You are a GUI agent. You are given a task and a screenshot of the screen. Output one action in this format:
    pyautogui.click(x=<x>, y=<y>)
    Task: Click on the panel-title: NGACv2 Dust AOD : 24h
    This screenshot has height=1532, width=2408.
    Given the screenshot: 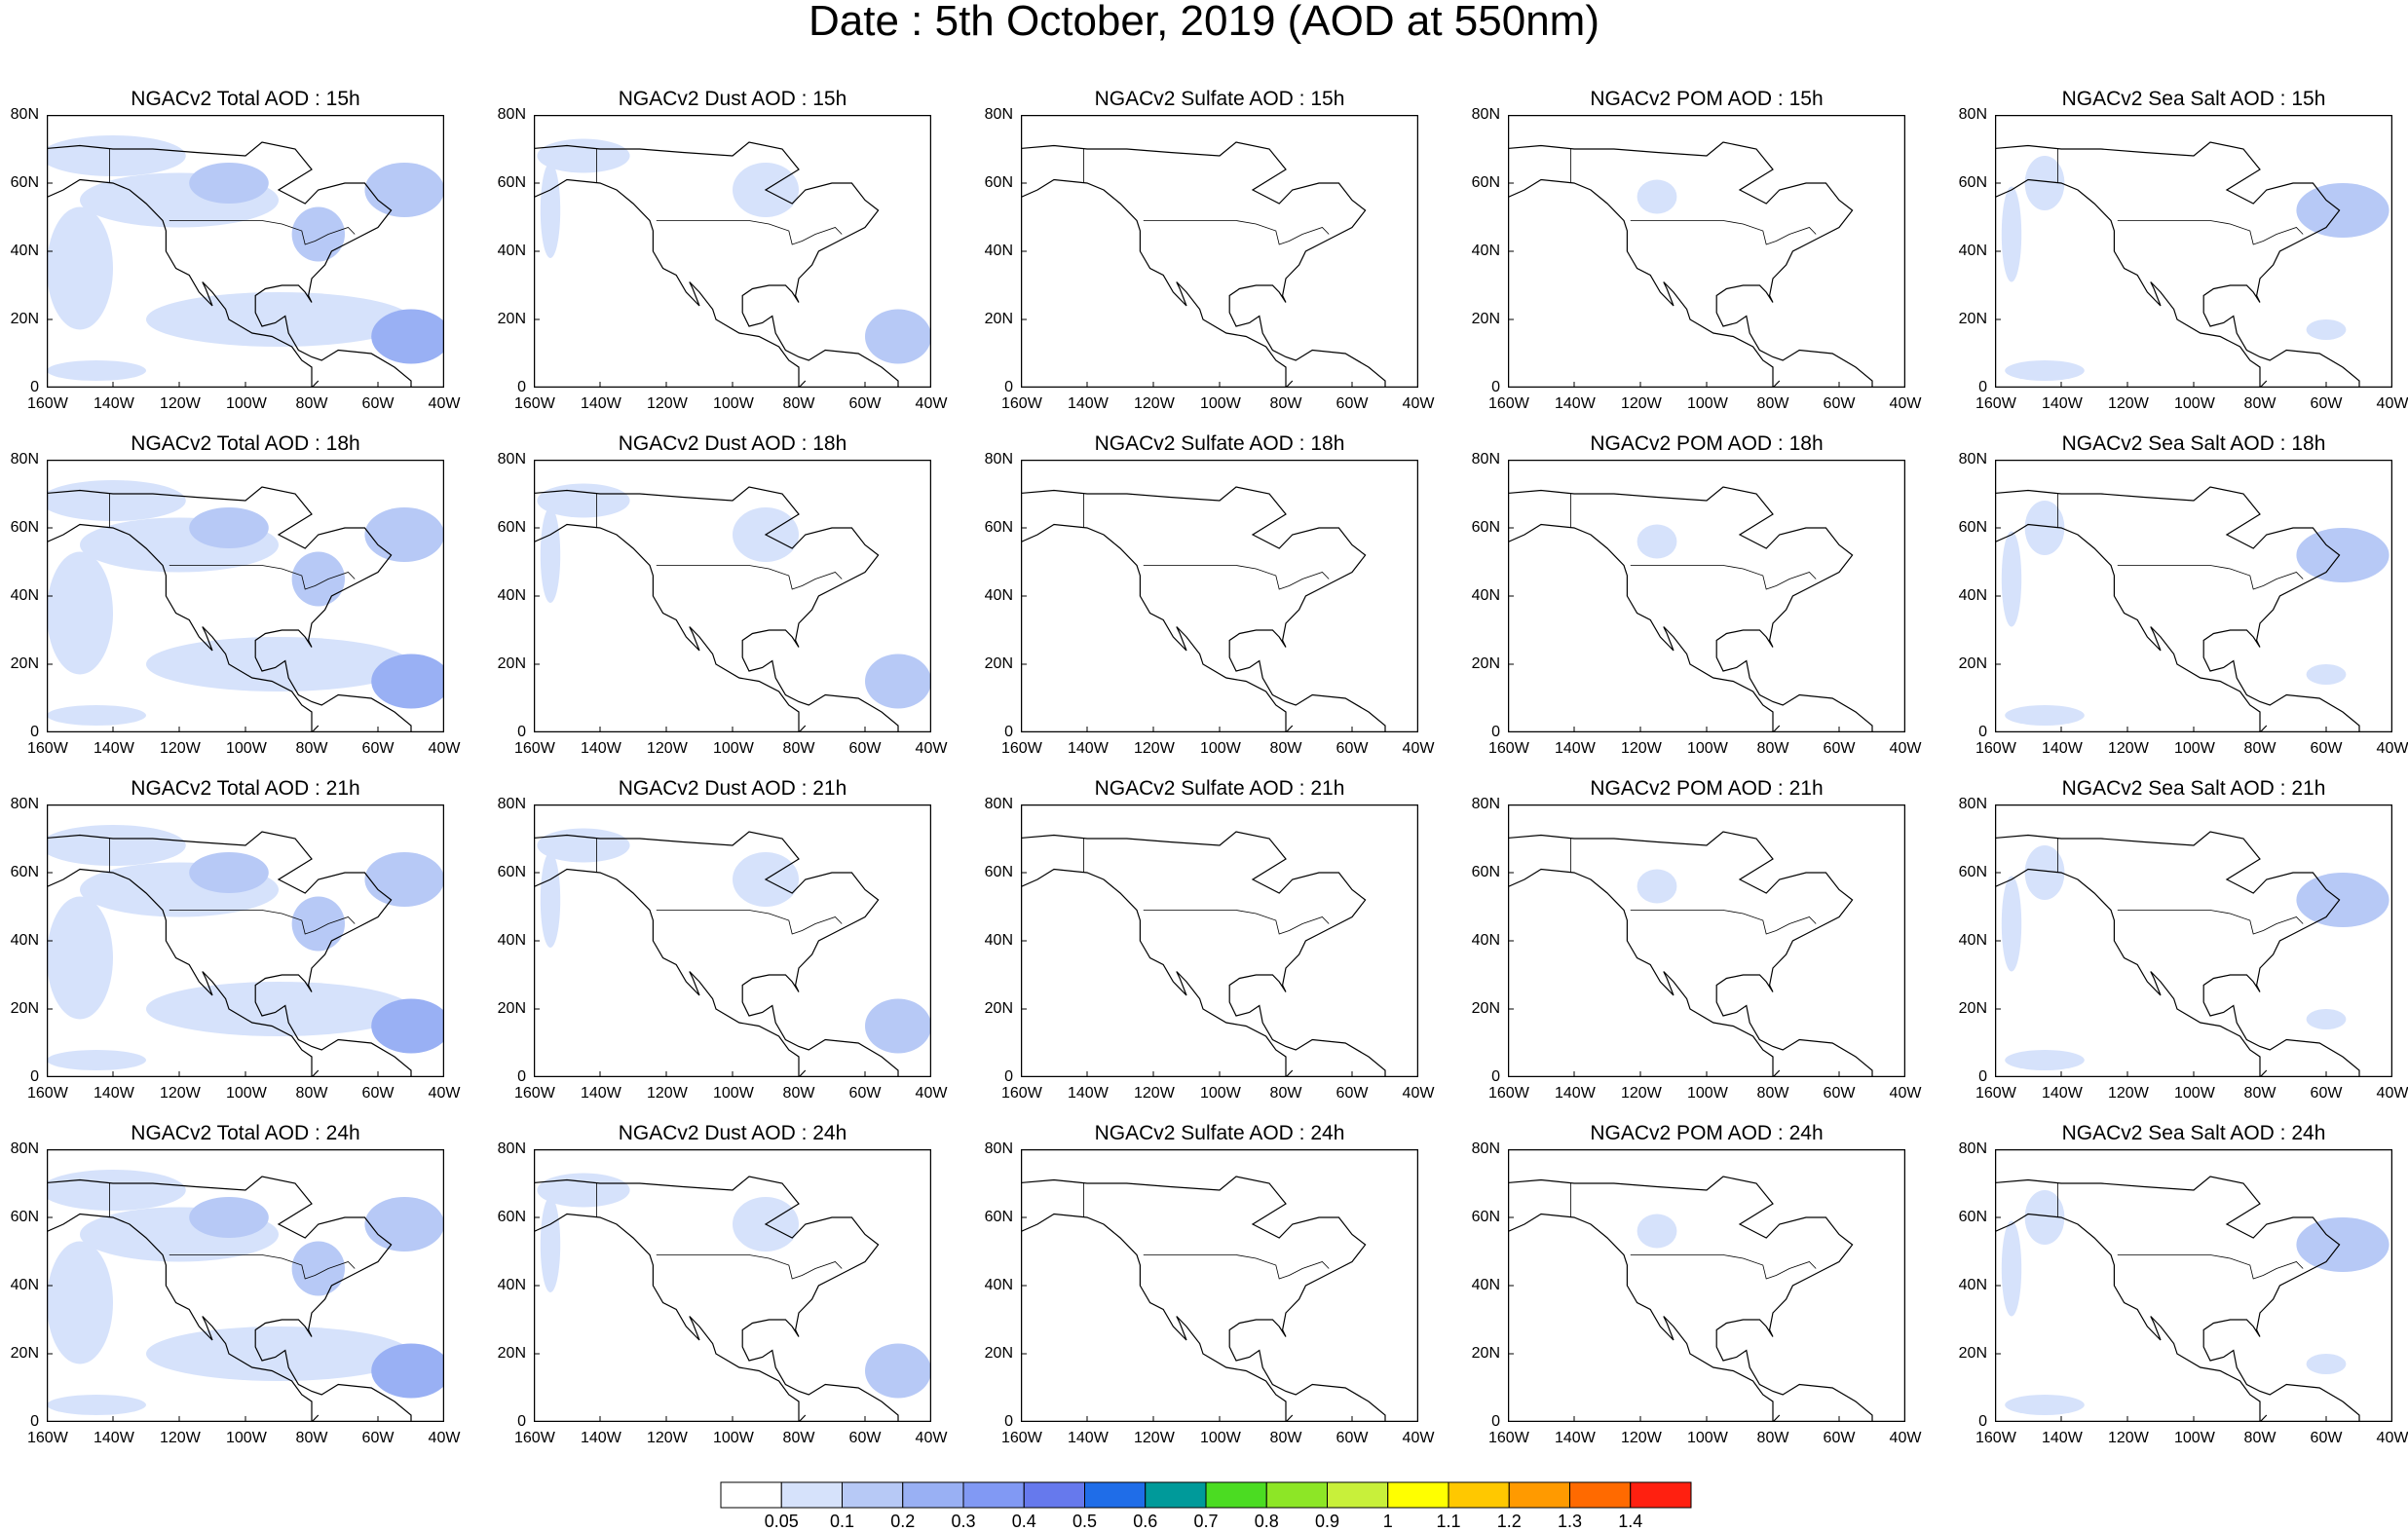 What is the action you would take?
    pyautogui.click(x=732, y=1133)
    